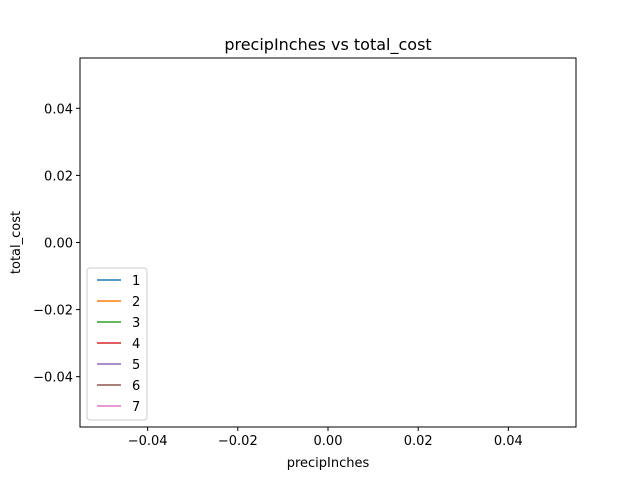 This screenshot has height=480, width=640. I want to click on legend: 1 2 3 4 5 6 7, so click(117, 344).